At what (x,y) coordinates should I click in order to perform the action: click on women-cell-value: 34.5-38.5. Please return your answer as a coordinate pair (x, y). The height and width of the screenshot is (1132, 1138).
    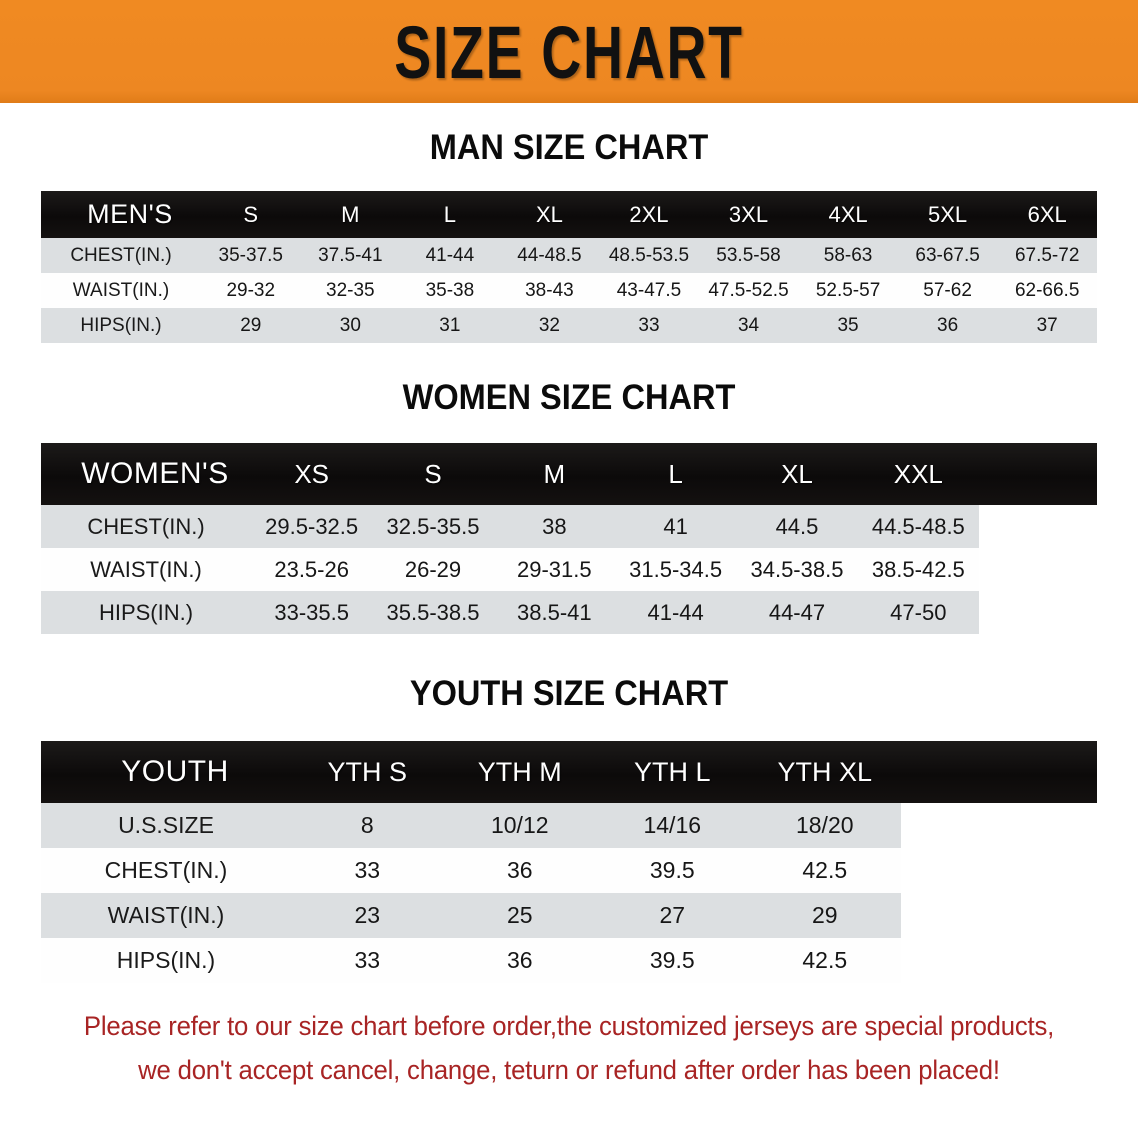
    Looking at the image, I should click on (797, 569).